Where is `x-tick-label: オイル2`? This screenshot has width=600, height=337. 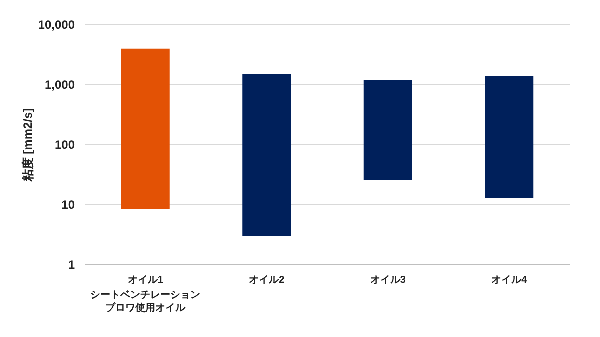
x-tick-label: オイル2 is located at coordinates (267, 280).